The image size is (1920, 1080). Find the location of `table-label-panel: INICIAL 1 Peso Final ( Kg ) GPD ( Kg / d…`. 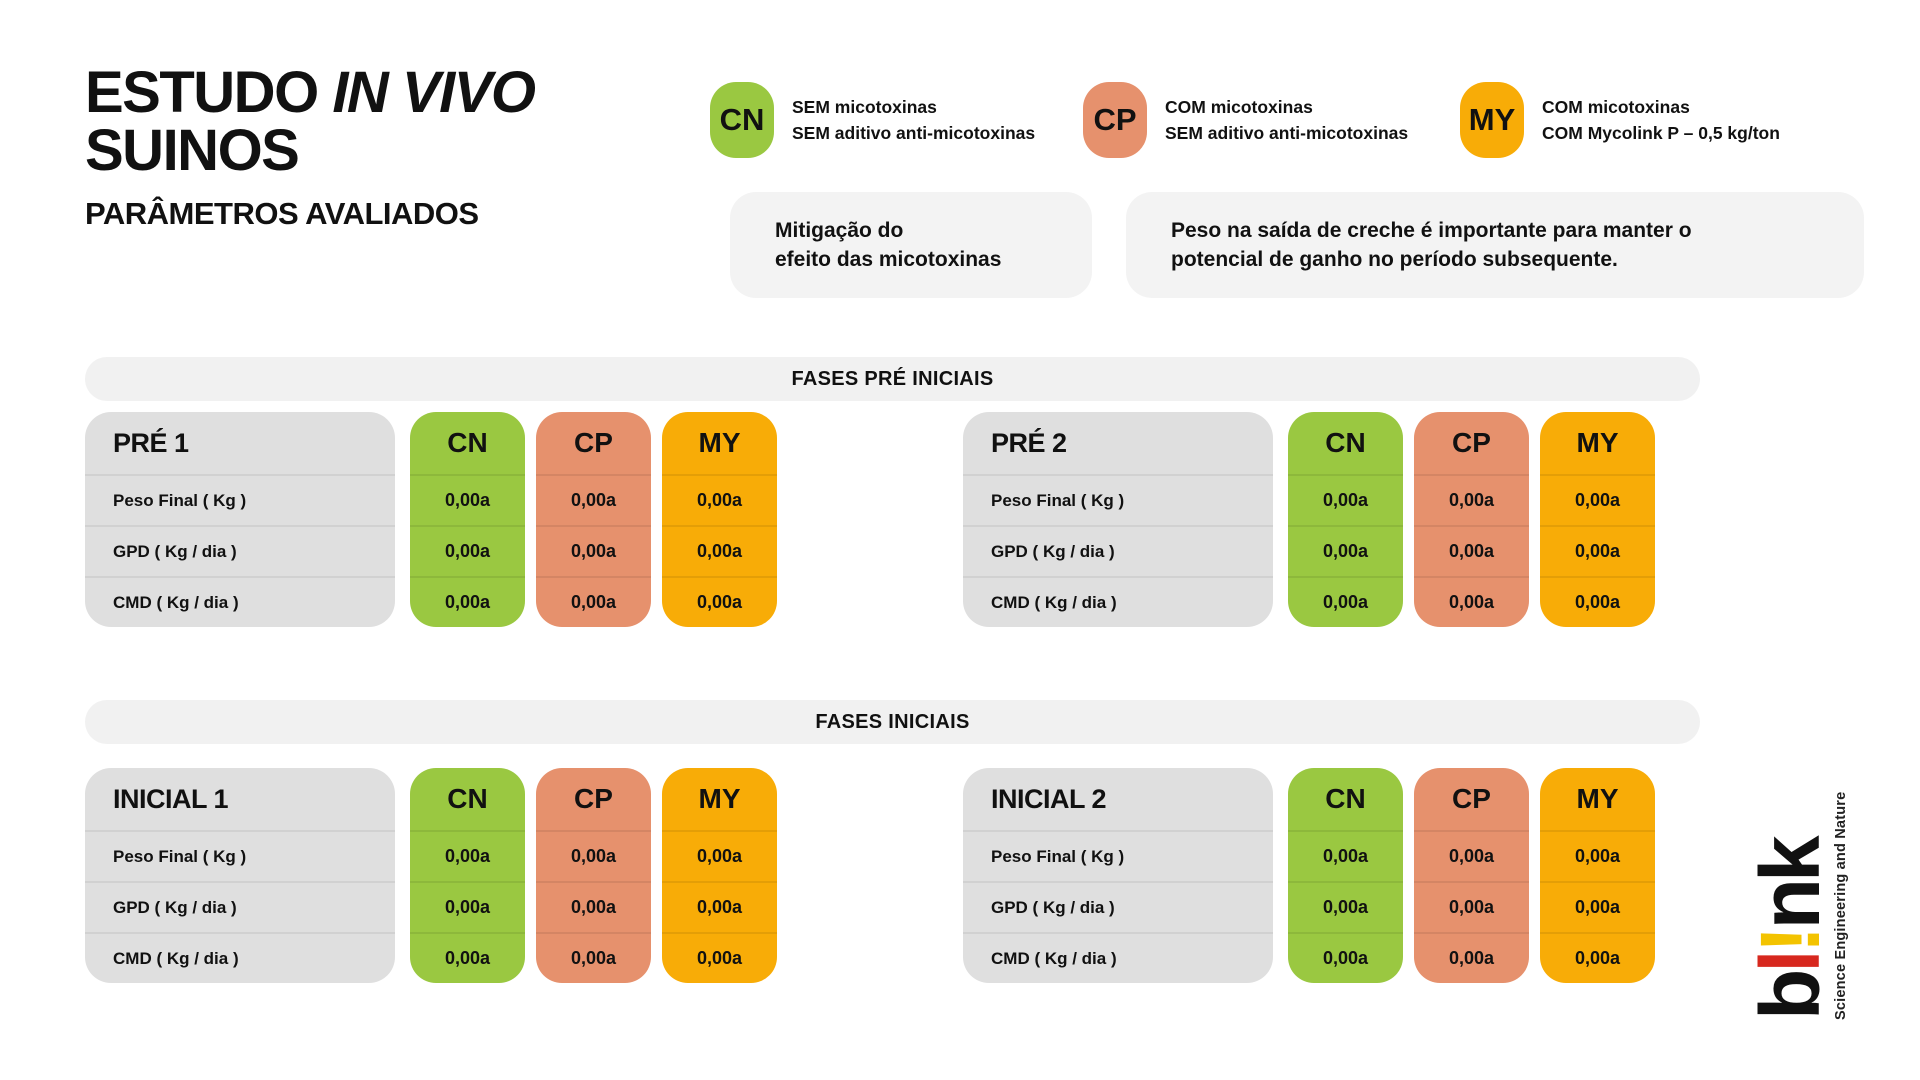

table-label-panel: INICIAL 1 Peso Final ( Kg ) GPD ( Kg / d… is located at coordinates (240, 875).